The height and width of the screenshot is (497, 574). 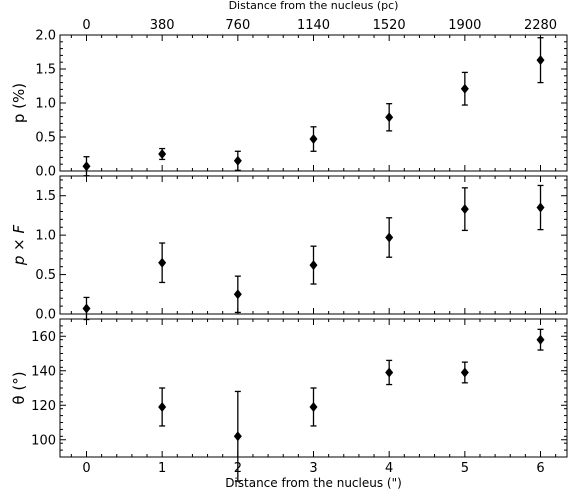 I want to click on x2-tick-label: 2280, so click(x=540, y=25).